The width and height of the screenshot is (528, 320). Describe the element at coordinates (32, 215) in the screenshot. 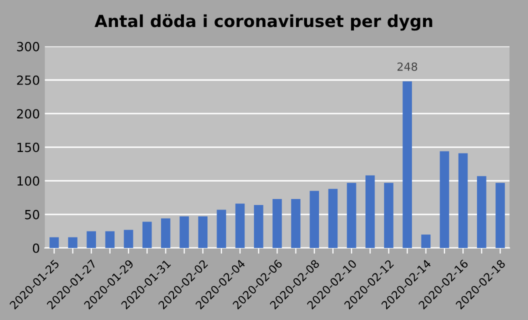

I see `y-tick-label: 50` at that location.